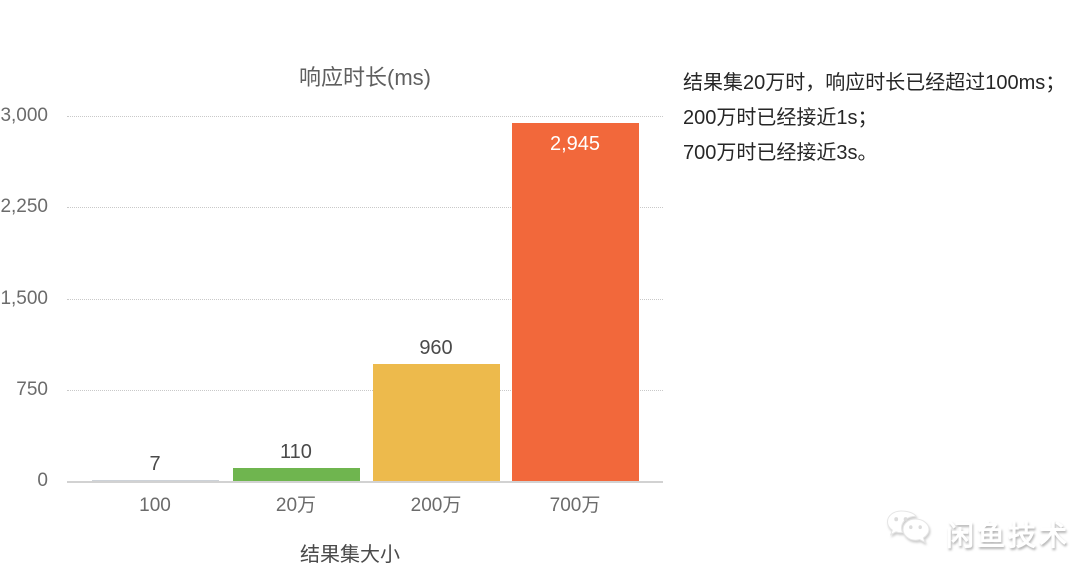 The height and width of the screenshot is (583, 1080). What do you see at coordinates (24, 298) in the screenshot?
I see `y-tick-label: 1,500` at bounding box center [24, 298].